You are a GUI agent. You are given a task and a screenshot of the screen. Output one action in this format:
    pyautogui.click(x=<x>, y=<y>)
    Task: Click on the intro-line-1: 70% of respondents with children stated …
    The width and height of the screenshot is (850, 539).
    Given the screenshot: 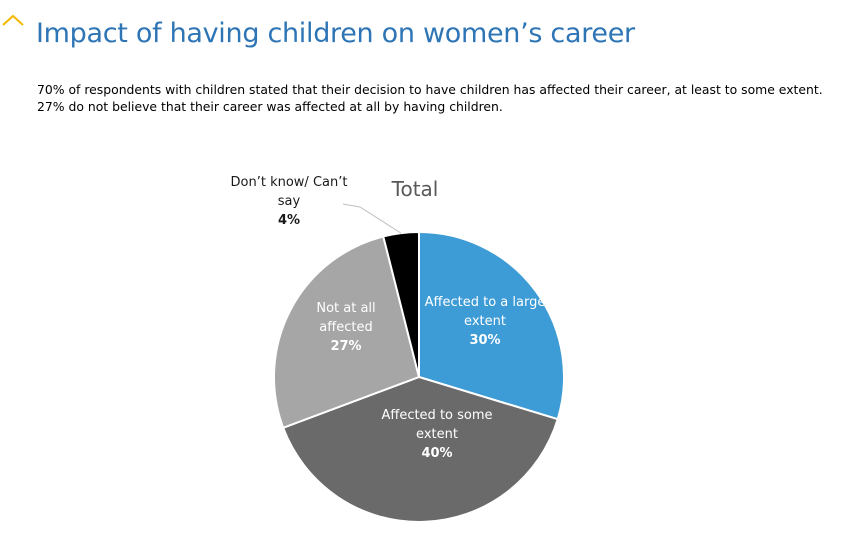 What is the action you would take?
    pyautogui.click(x=430, y=89)
    